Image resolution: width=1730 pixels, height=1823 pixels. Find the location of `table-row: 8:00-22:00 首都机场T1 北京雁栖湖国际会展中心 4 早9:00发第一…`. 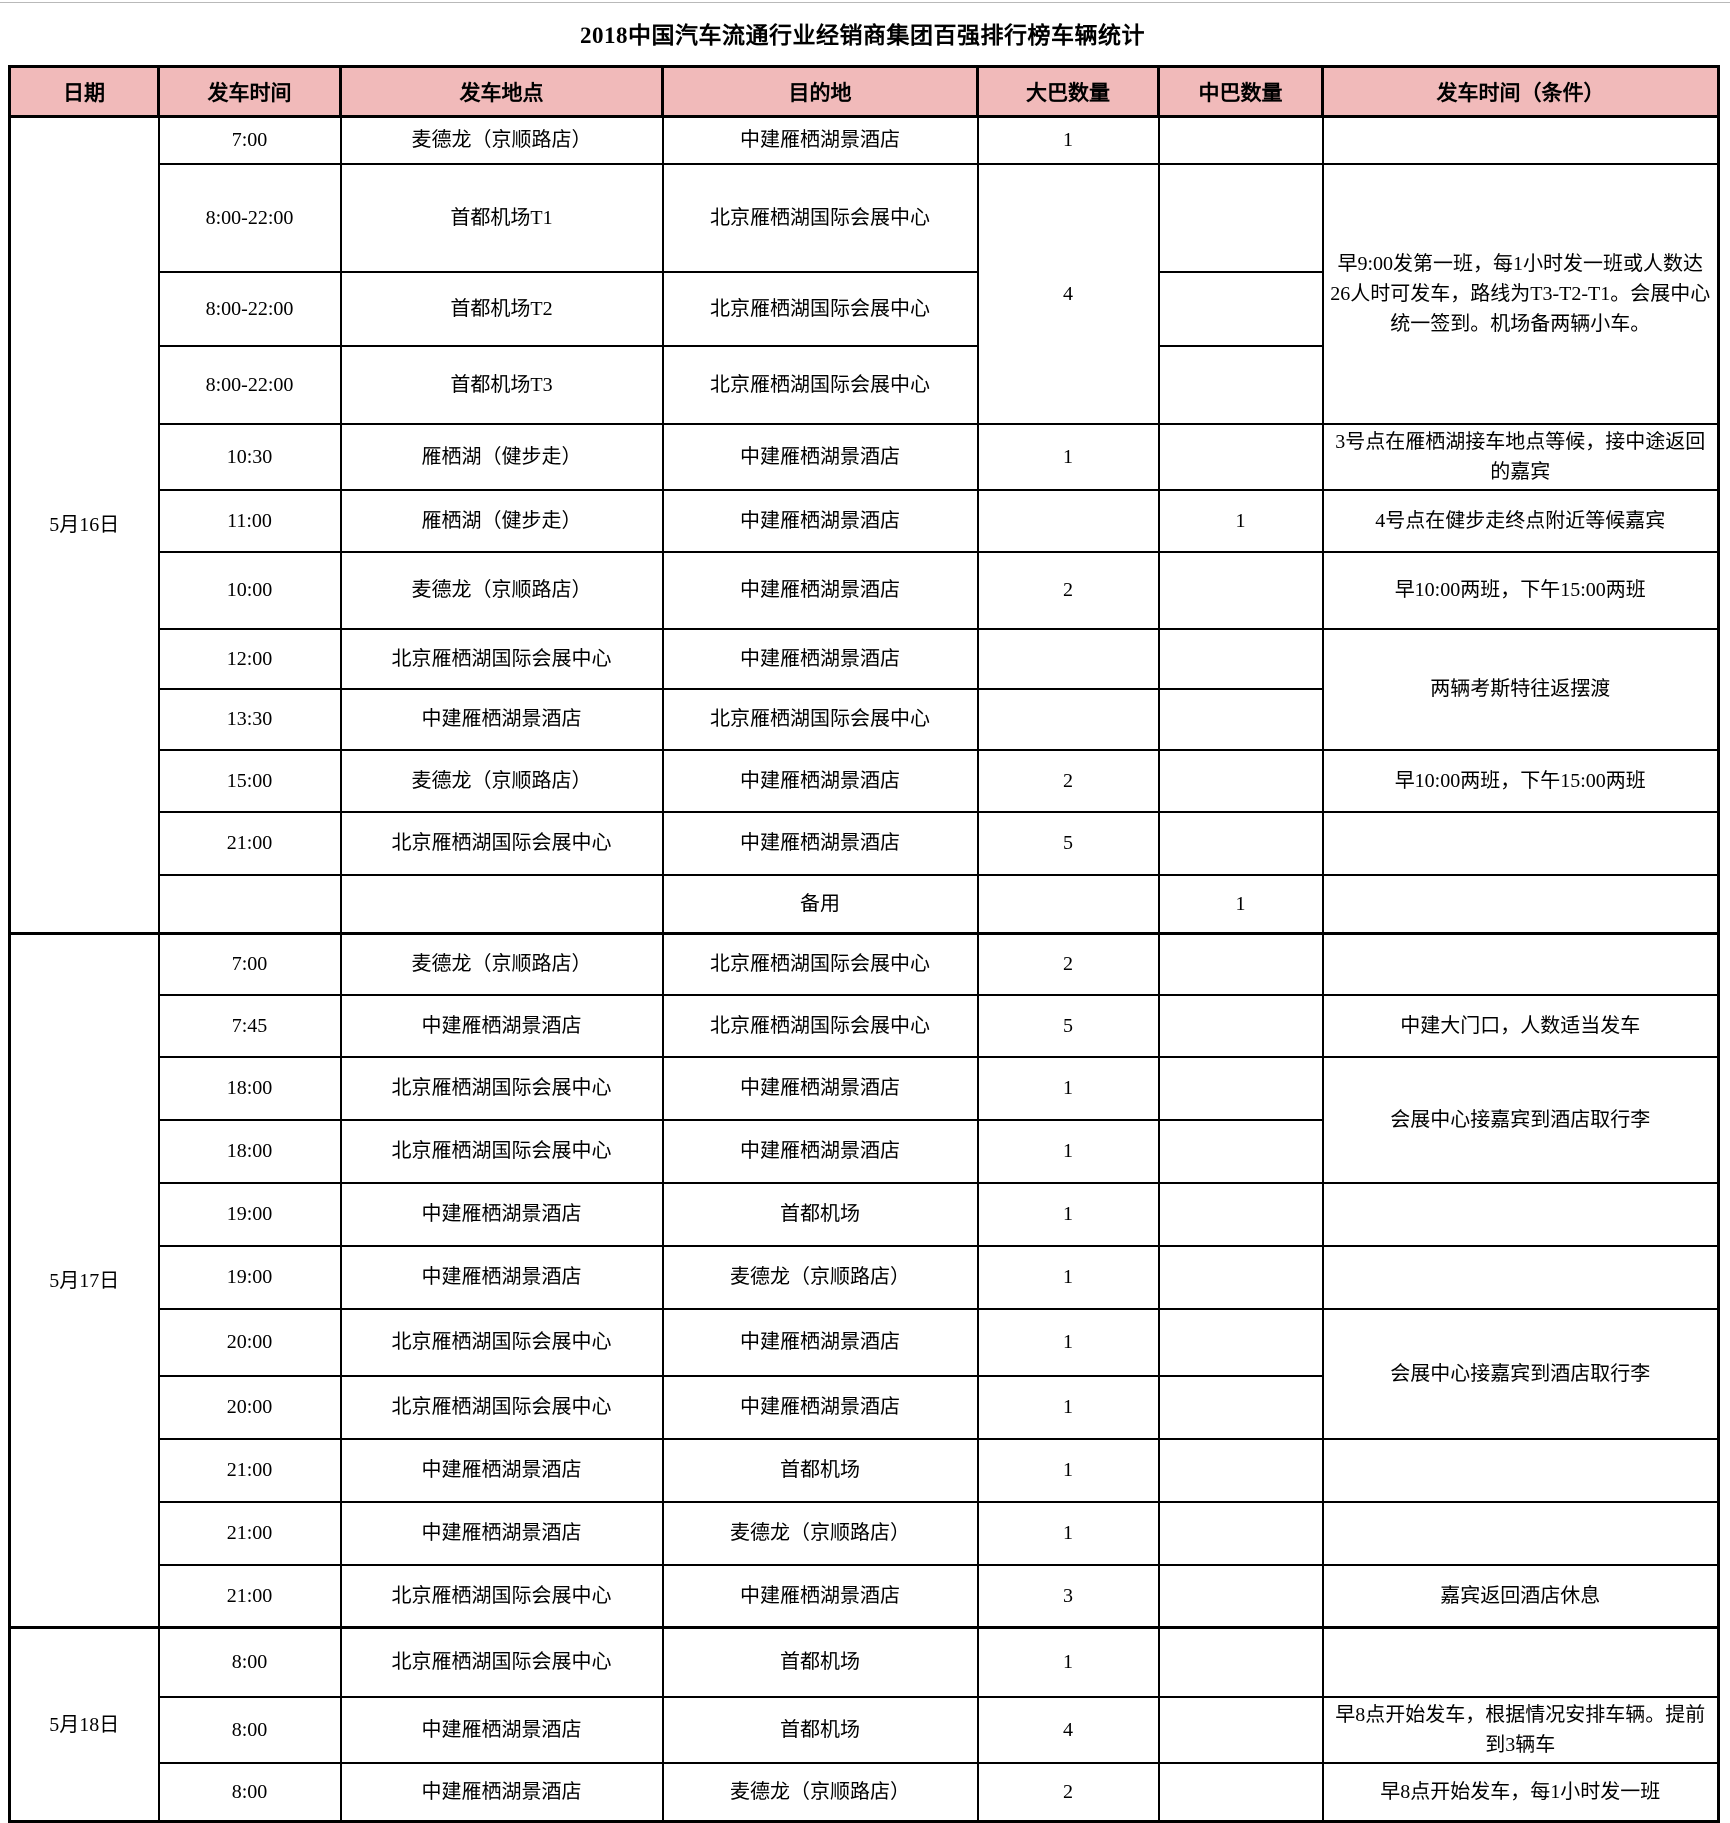

table-row: 8:00-22:00 首都机场T1 北京雁栖湖国际会展中心 4 早9:00发第一… is located at coordinates (865, 293).